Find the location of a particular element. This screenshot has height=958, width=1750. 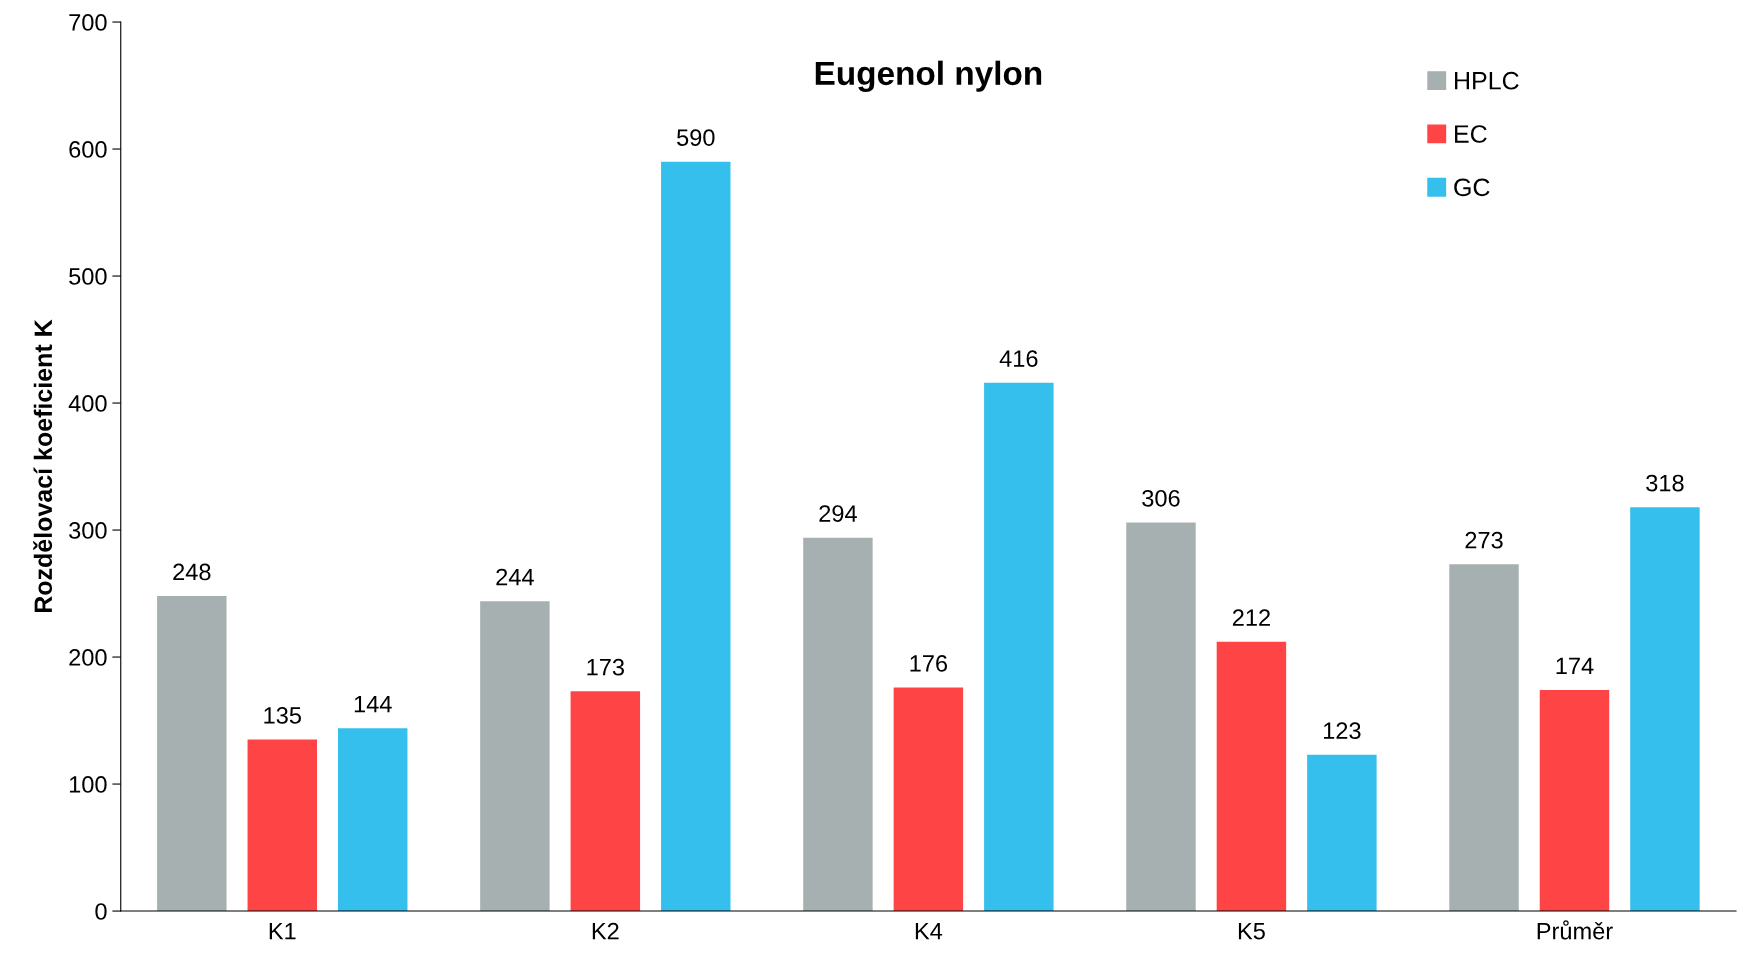

y-tick-label: 0 is located at coordinates (101, 911).